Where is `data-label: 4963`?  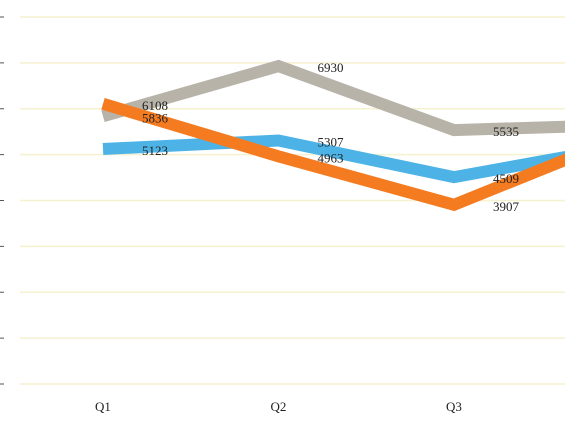
data-label: 4963 is located at coordinates (331, 157).